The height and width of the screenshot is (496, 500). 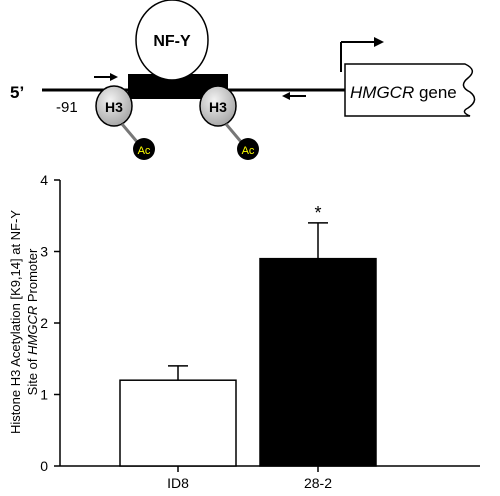 What do you see at coordinates (403, 92) in the screenshot?
I see `gene-label: HMGCR gene` at bounding box center [403, 92].